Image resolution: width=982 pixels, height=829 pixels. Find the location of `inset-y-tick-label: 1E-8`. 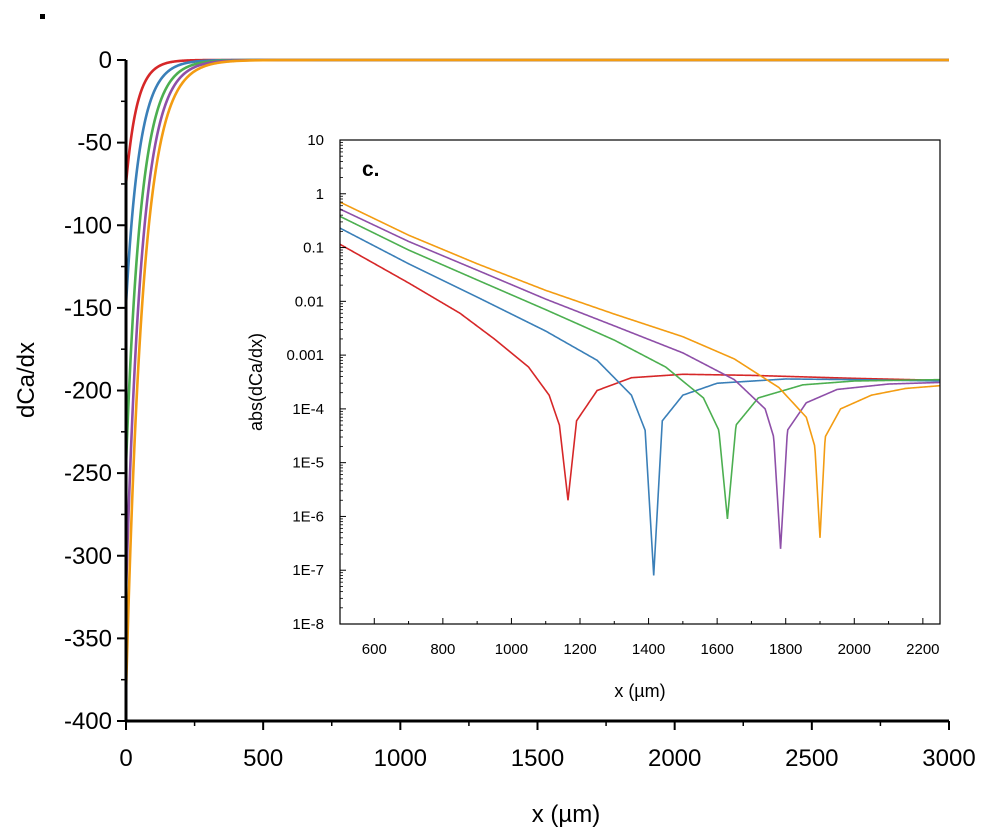

inset-y-tick-label: 1E-8 is located at coordinates (308, 624).